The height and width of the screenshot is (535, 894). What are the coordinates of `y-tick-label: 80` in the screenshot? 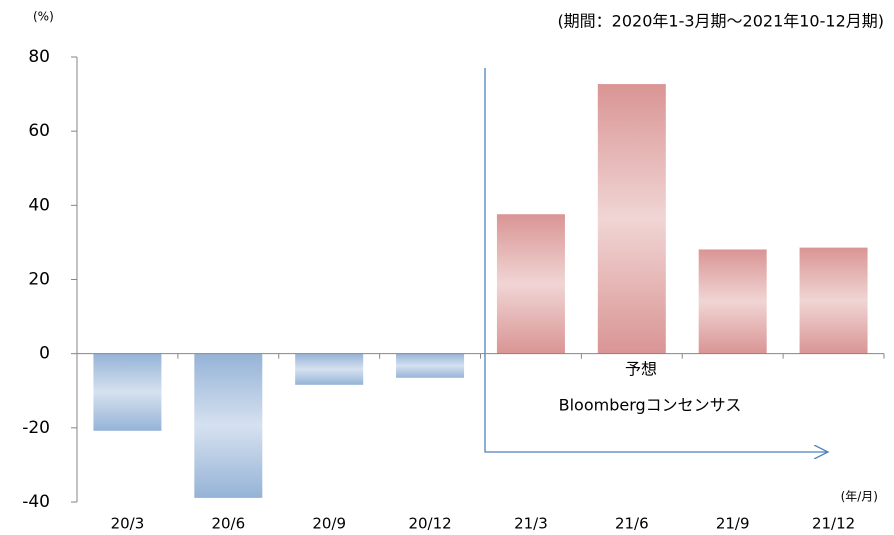 It's located at (39, 57).